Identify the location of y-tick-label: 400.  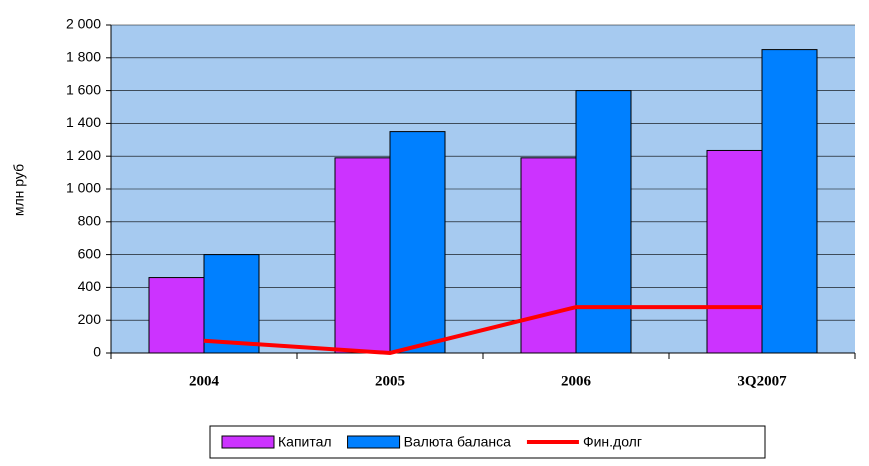
(90, 286).